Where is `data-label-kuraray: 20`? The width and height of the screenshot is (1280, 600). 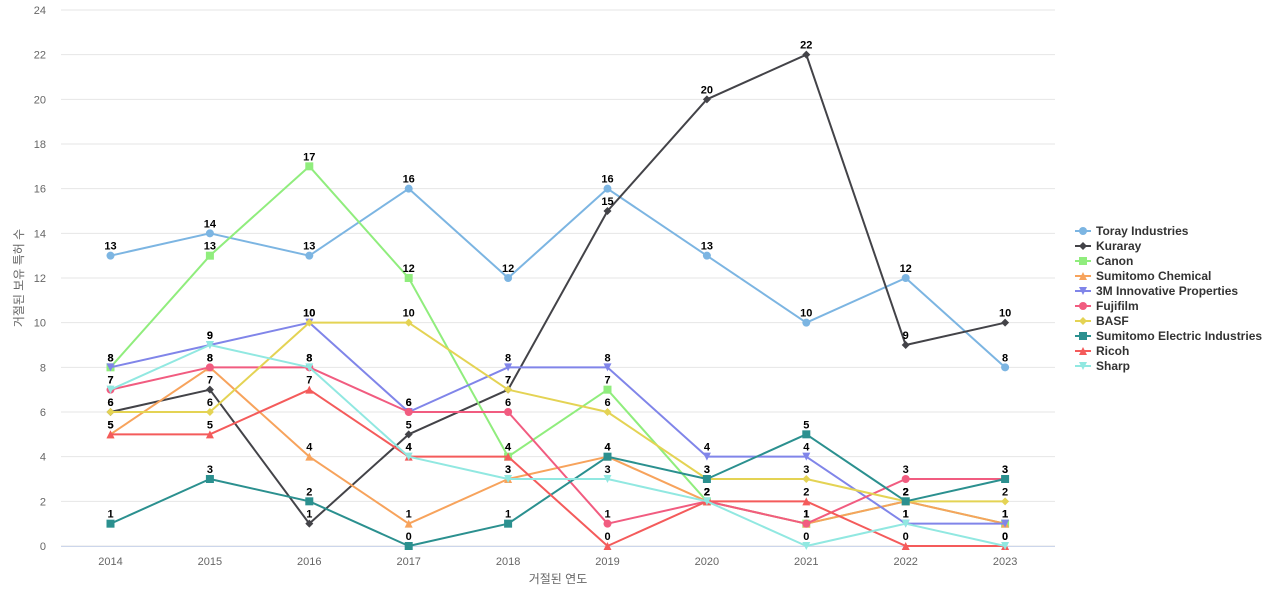 data-label-kuraray: 20 is located at coordinates (707, 90).